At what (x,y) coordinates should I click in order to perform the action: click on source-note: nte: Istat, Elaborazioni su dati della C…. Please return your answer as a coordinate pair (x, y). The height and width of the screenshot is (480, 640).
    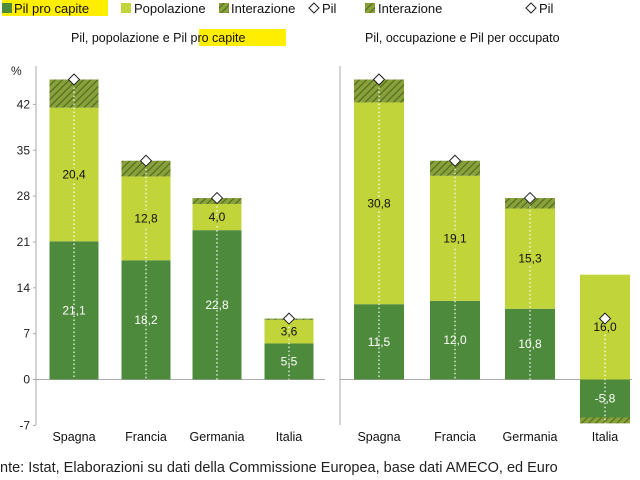
    Looking at the image, I should click on (279, 468).